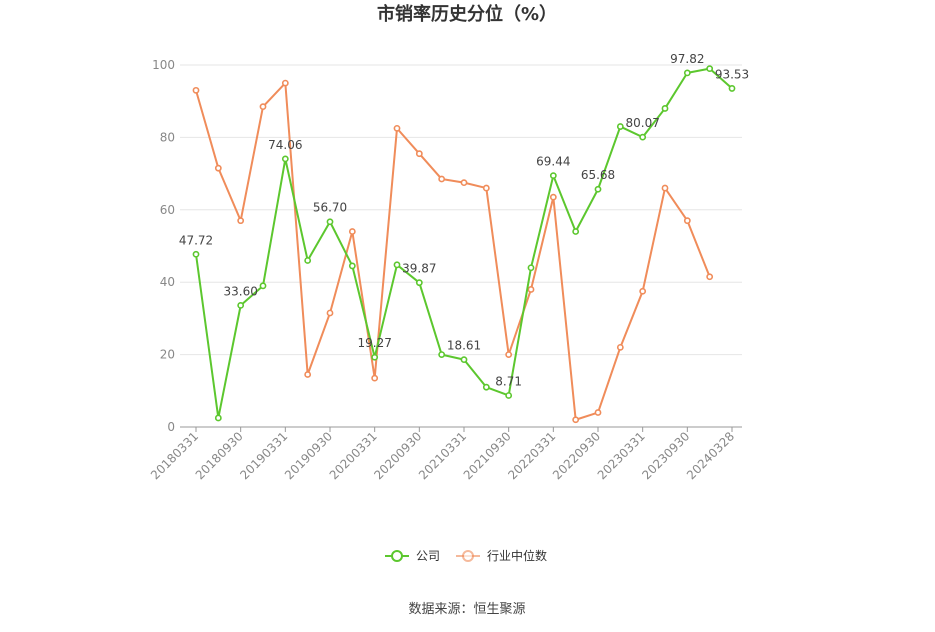  What do you see at coordinates (263, 455) in the screenshot?
I see `x-tick-label: 20190331` at bounding box center [263, 455].